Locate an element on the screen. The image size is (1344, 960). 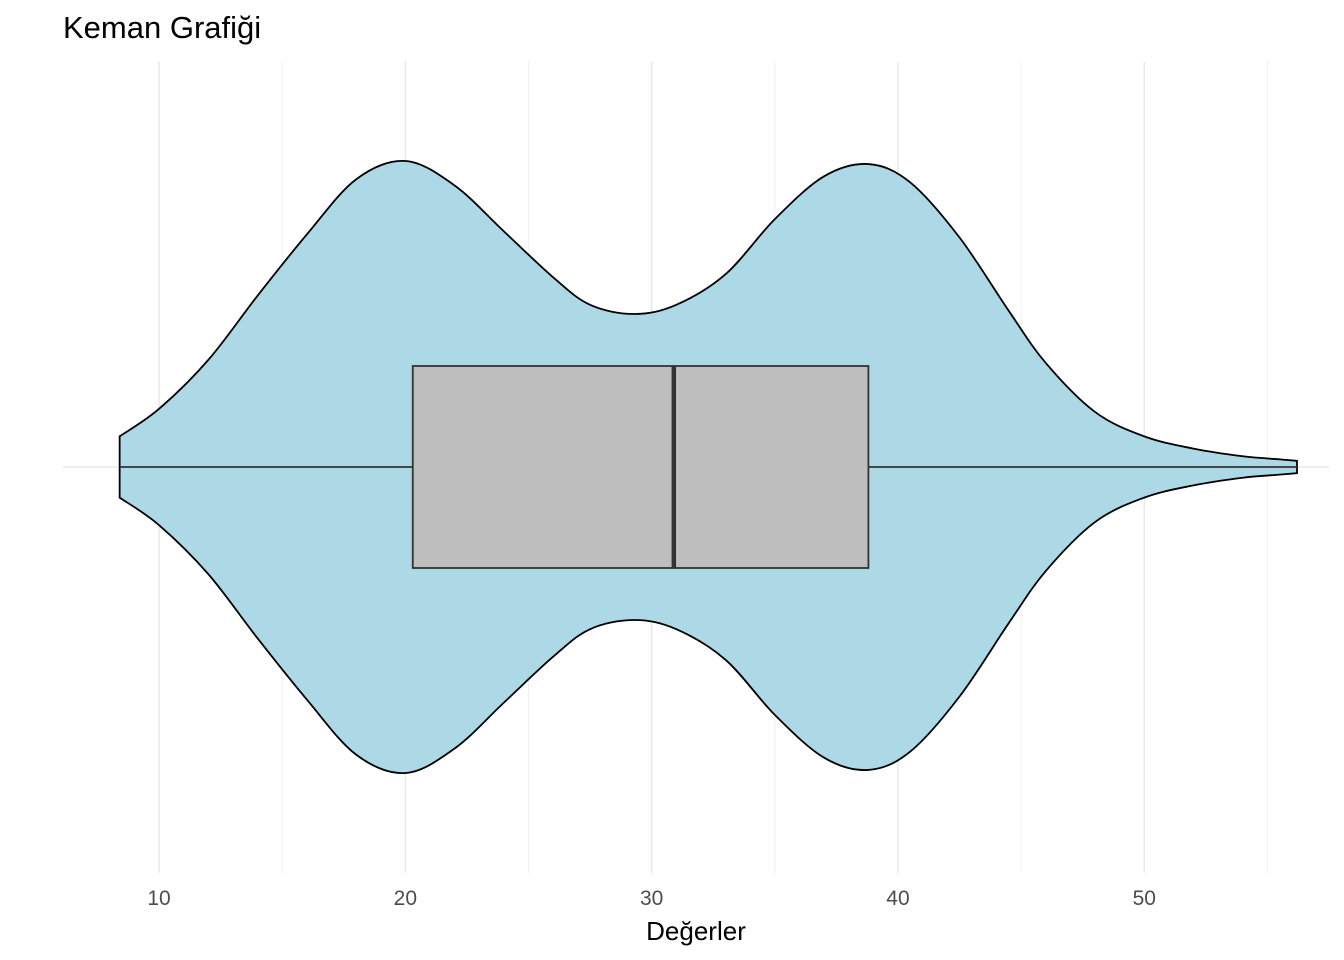
x-axis-ticks: 10 20 30 40 50 is located at coordinates (651, 898).